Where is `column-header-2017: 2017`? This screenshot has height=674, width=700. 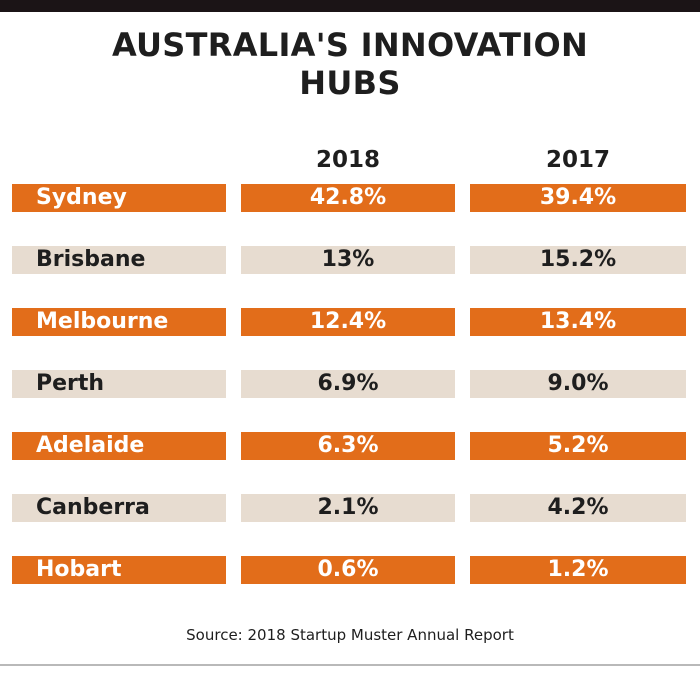
column-header-2017: 2017 is located at coordinates (577, 160).